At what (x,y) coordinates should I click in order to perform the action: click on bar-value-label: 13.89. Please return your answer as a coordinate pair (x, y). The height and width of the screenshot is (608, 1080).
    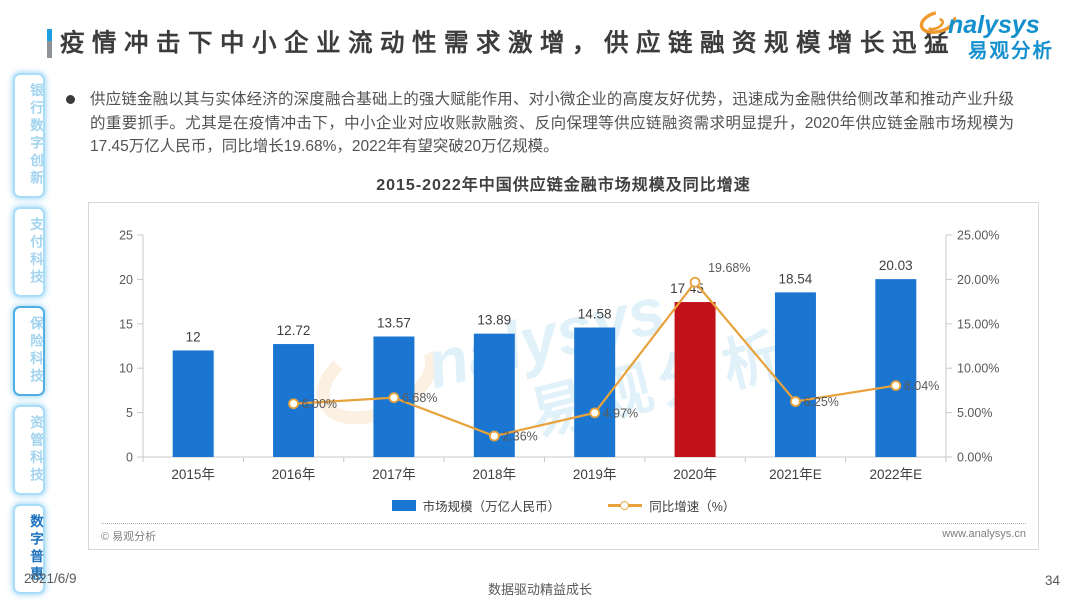
    Looking at the image, I should click on (494, 320).